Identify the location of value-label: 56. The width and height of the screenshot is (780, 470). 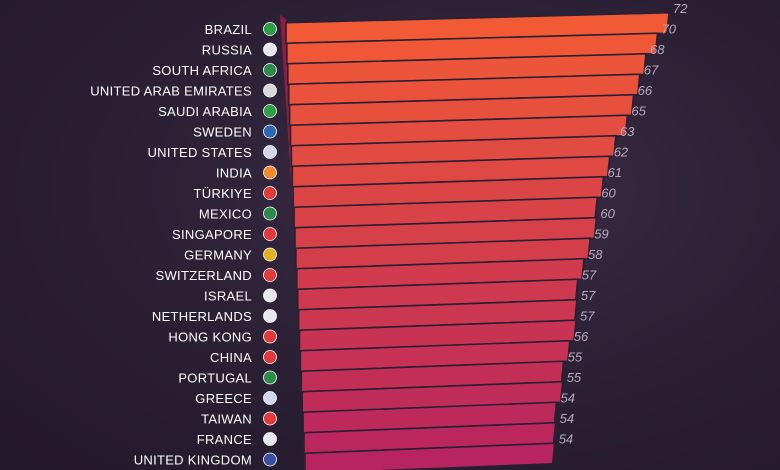
(581, 336).